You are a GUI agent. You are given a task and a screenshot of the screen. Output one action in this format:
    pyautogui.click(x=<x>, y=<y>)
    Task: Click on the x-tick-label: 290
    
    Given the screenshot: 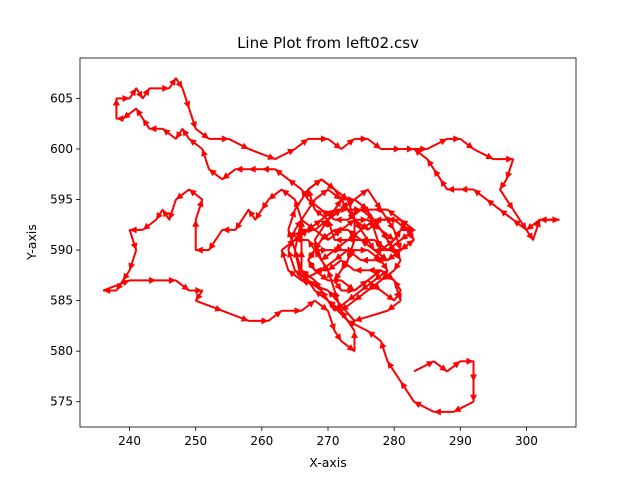 What is the action you would take?
    pyautogui.click(x=460, y=441)
    